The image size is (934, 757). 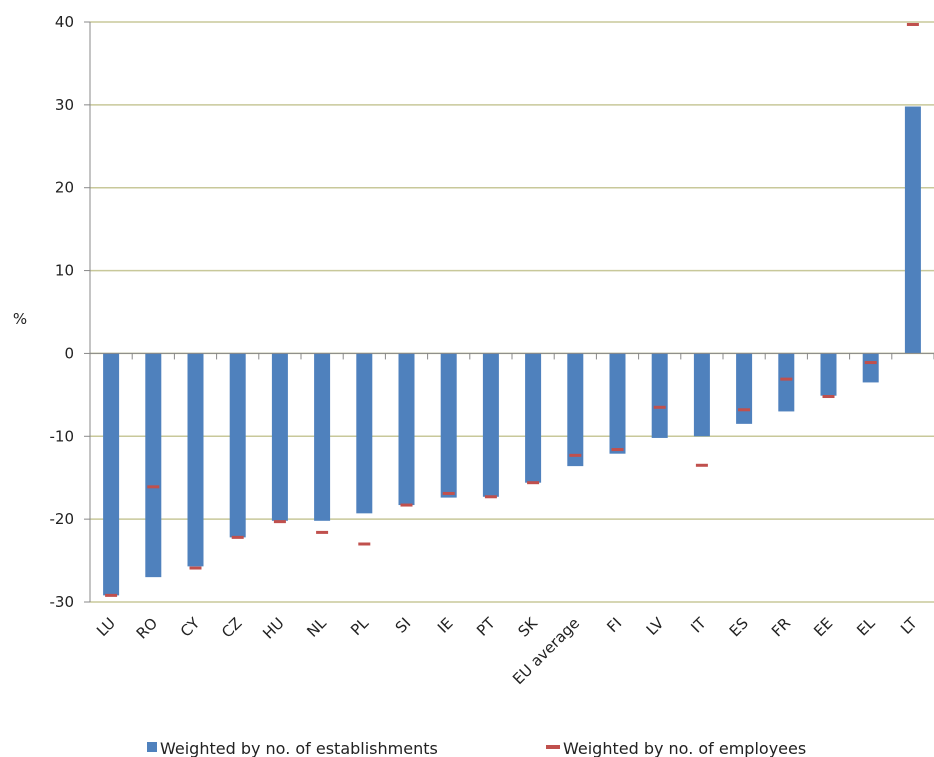 What do you see at coordinates (62, 602) in the screenshot?
I see `y-tick-label: -30` at bounding box center [62, 602].